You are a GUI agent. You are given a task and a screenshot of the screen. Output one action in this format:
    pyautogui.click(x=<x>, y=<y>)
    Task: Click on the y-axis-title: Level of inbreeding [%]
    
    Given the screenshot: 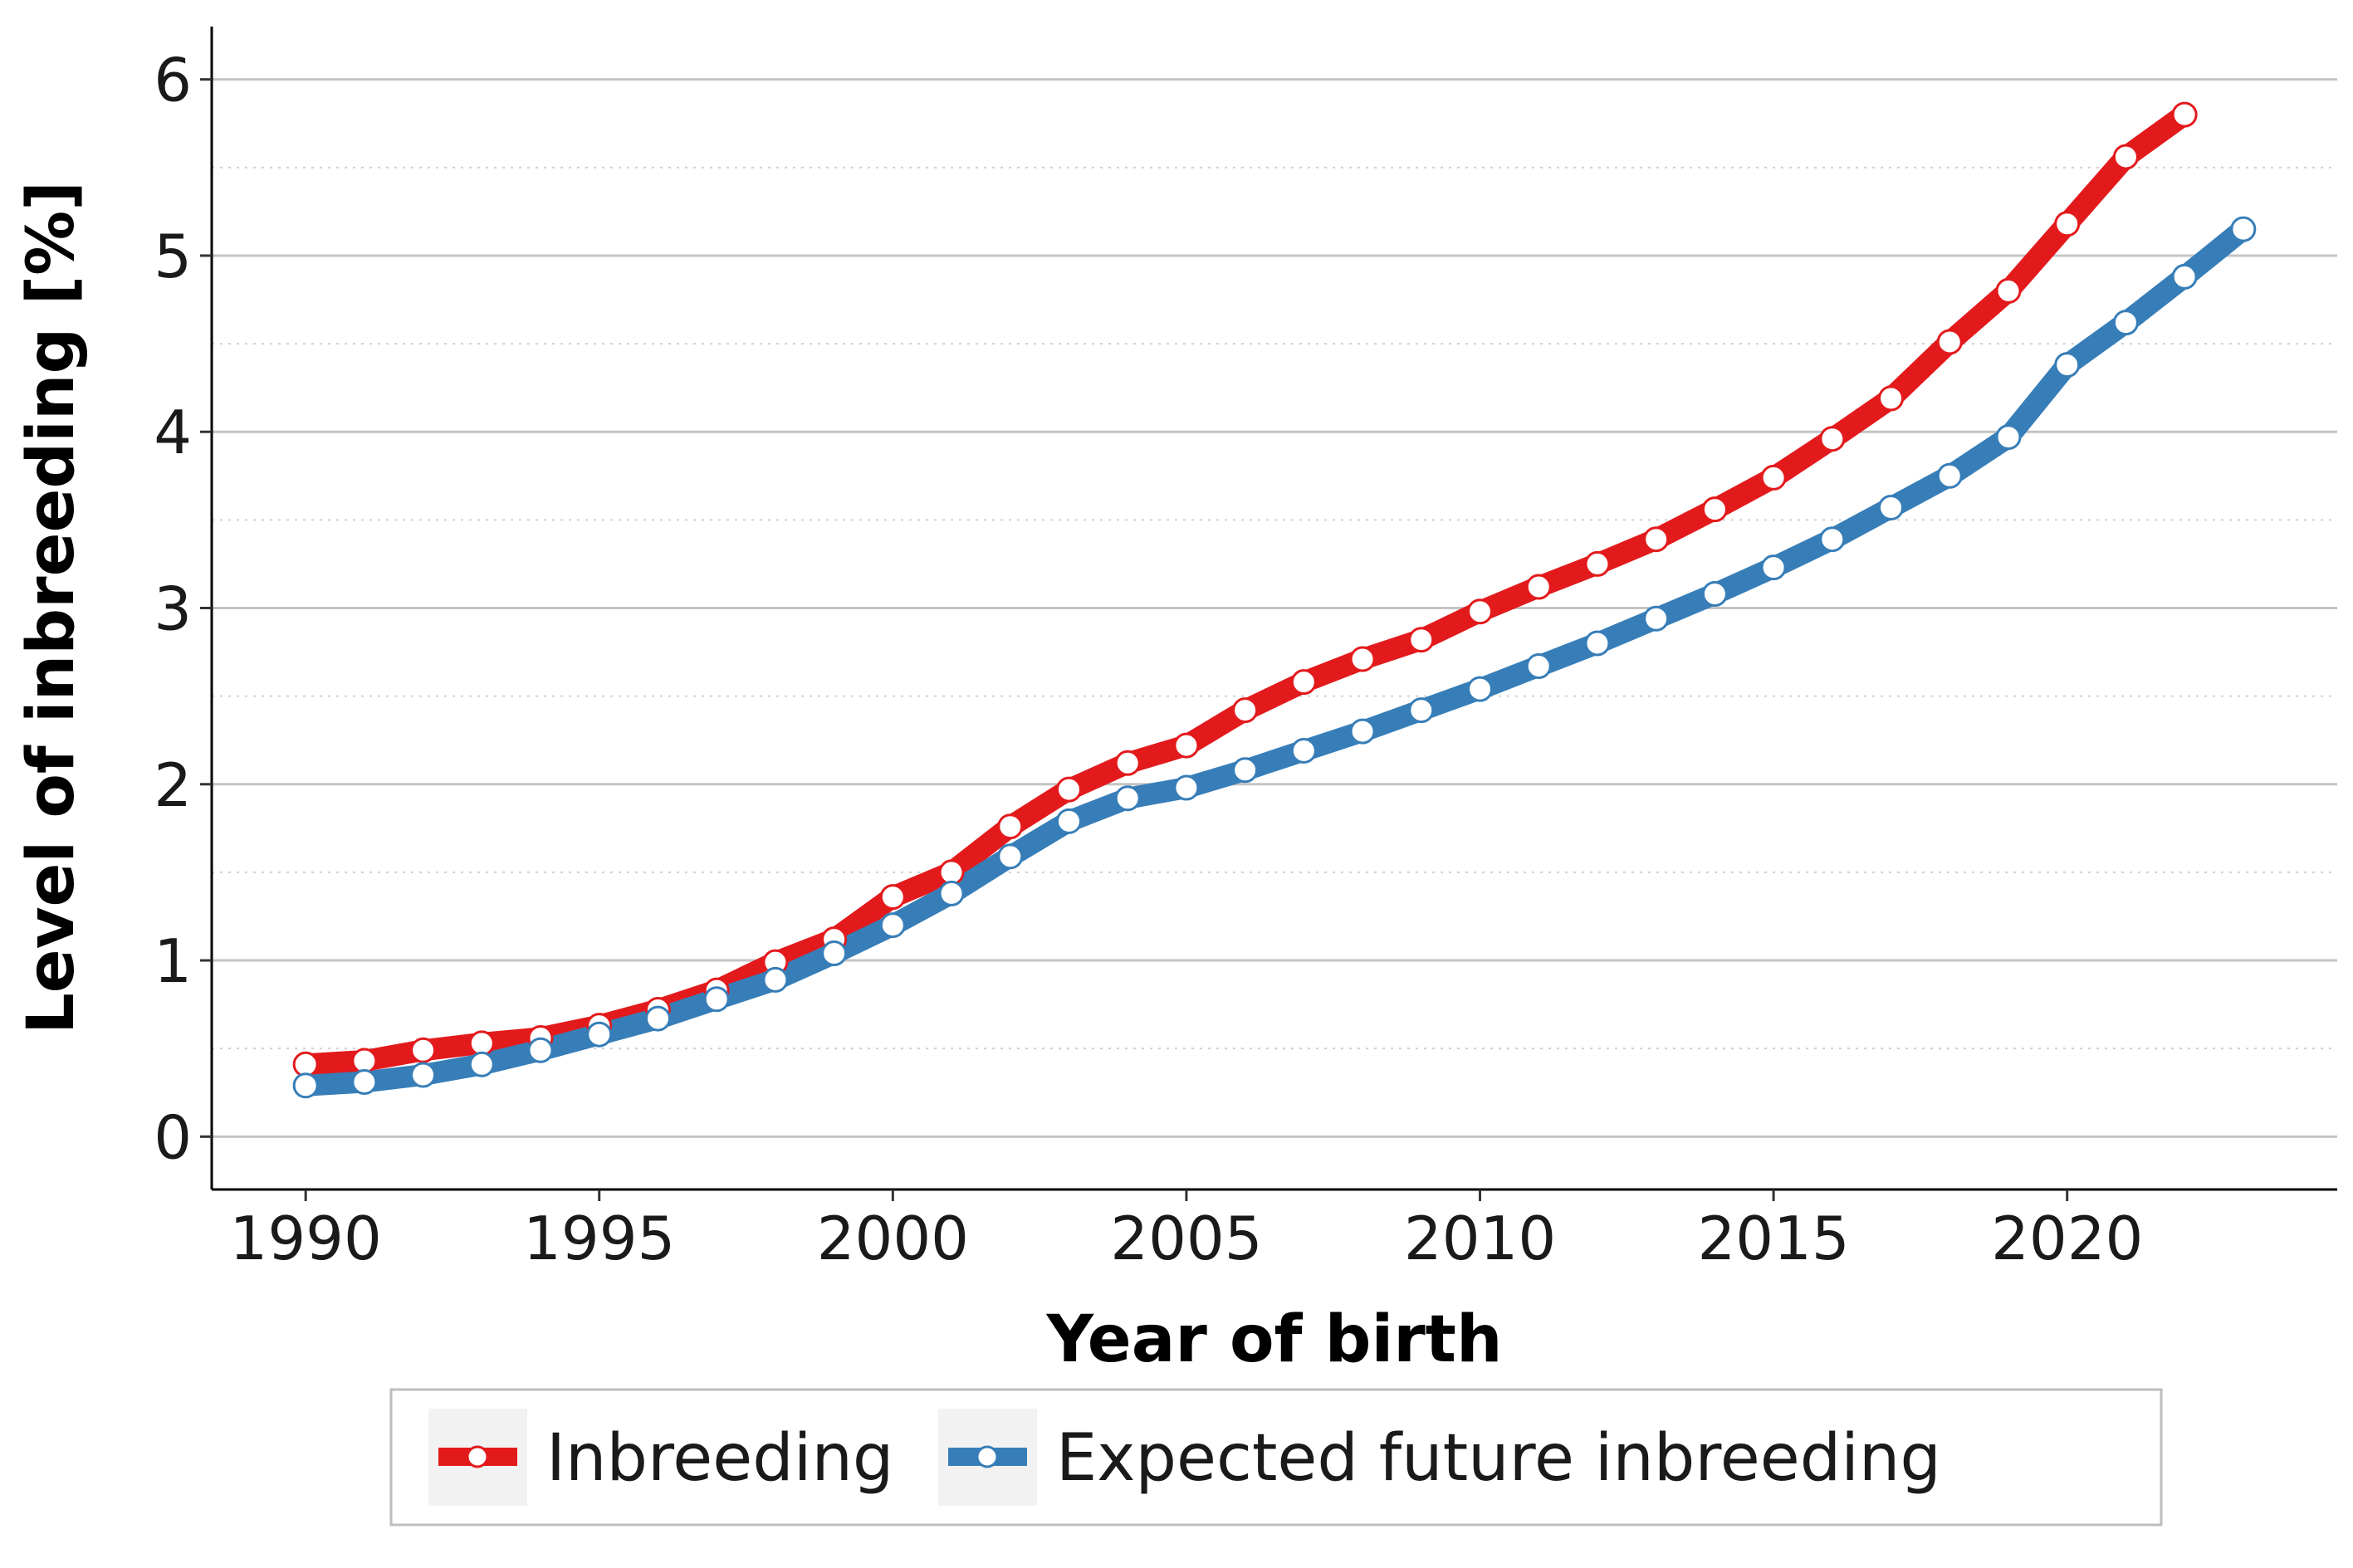 What is the action you would take?
    pyautogui.click(x=51, y=608)
    